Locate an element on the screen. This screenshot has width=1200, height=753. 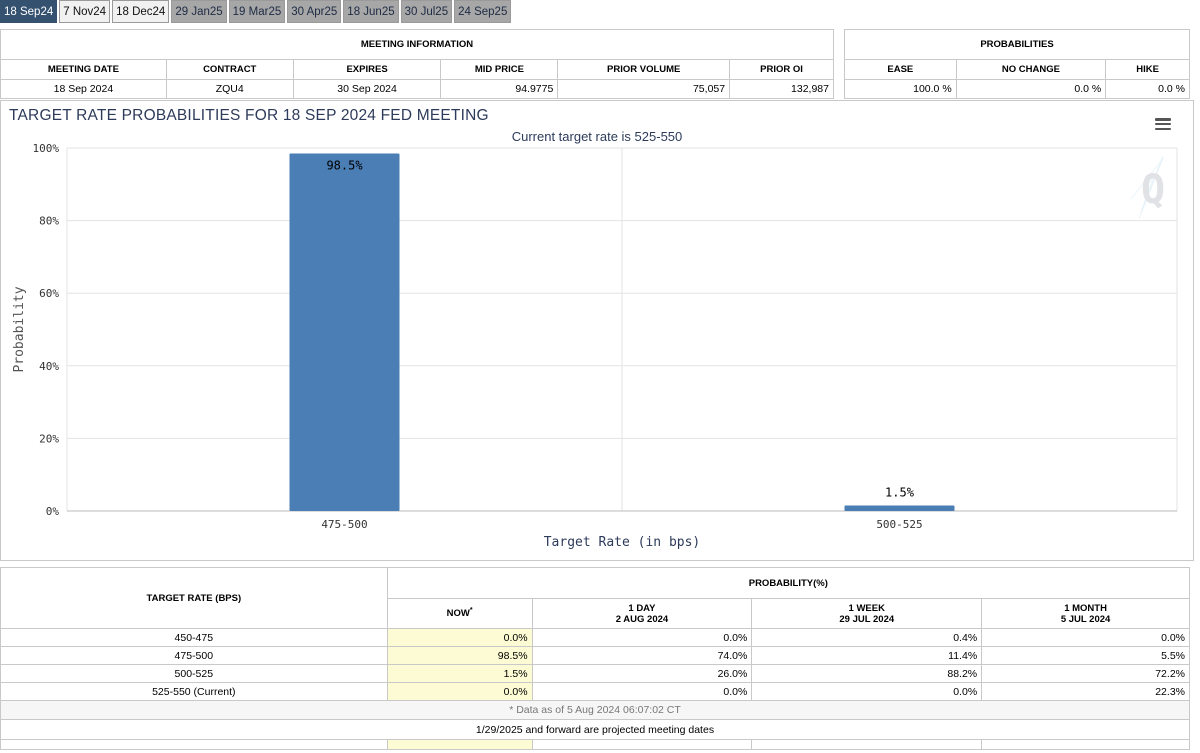
data-label: 98.5% is located at coordinates (344, 165).